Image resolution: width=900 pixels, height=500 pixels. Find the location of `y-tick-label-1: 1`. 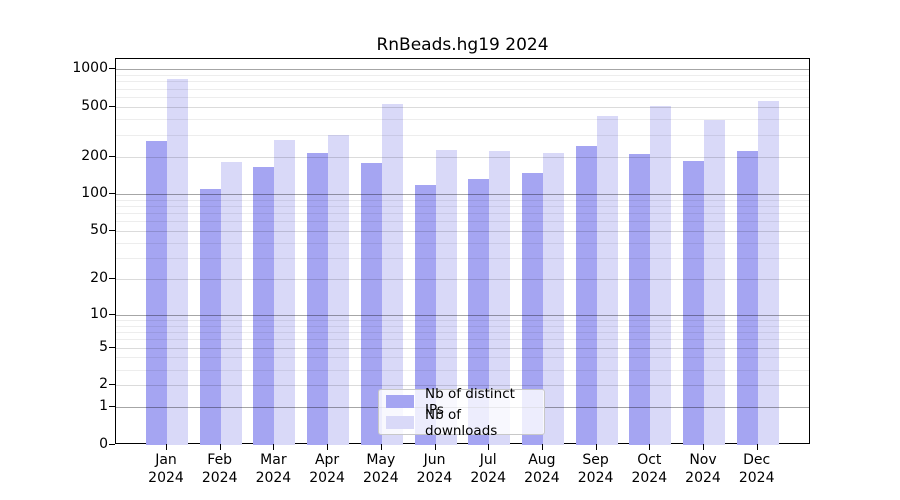

y-tick-label-1: 1 is located at coordinates (103, 406).